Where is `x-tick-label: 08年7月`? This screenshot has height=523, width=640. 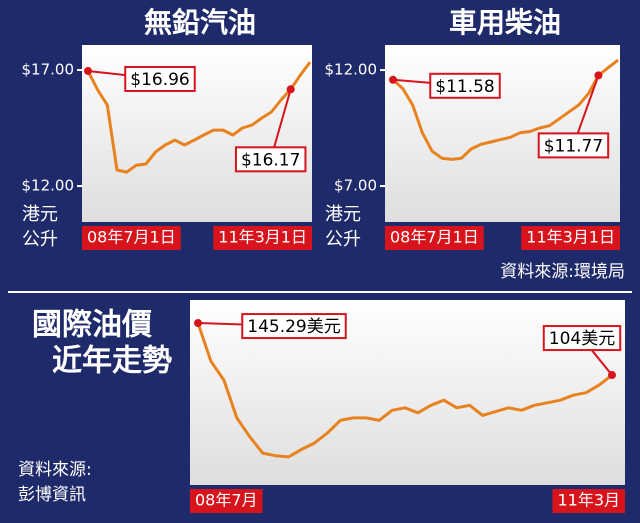 x-tick-label: 08年7月 is located at coordinates (226, 500).